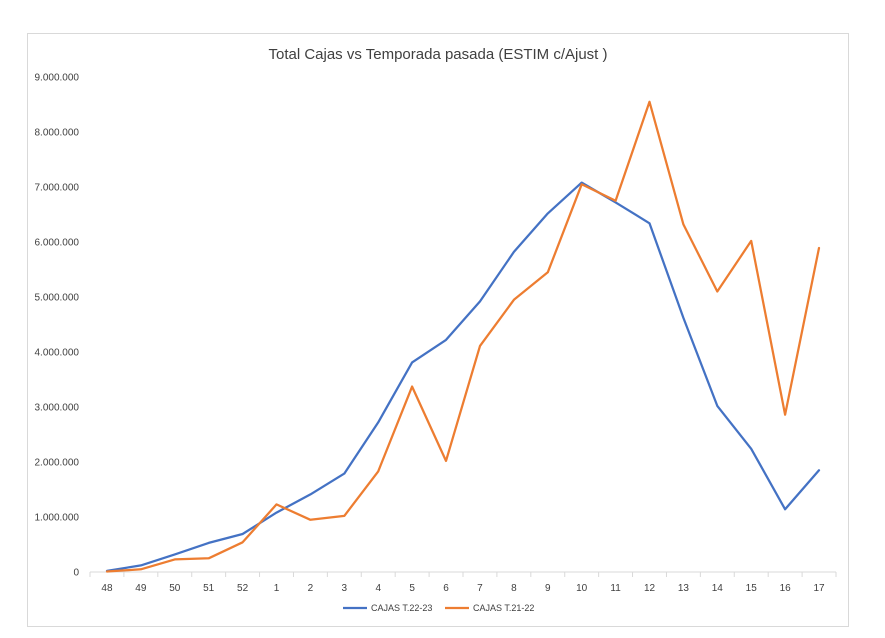  What do you see at coordinates (514, 588) in the screenshot?
I see `x-tick-label: 8` at bounding box center [514, 588].